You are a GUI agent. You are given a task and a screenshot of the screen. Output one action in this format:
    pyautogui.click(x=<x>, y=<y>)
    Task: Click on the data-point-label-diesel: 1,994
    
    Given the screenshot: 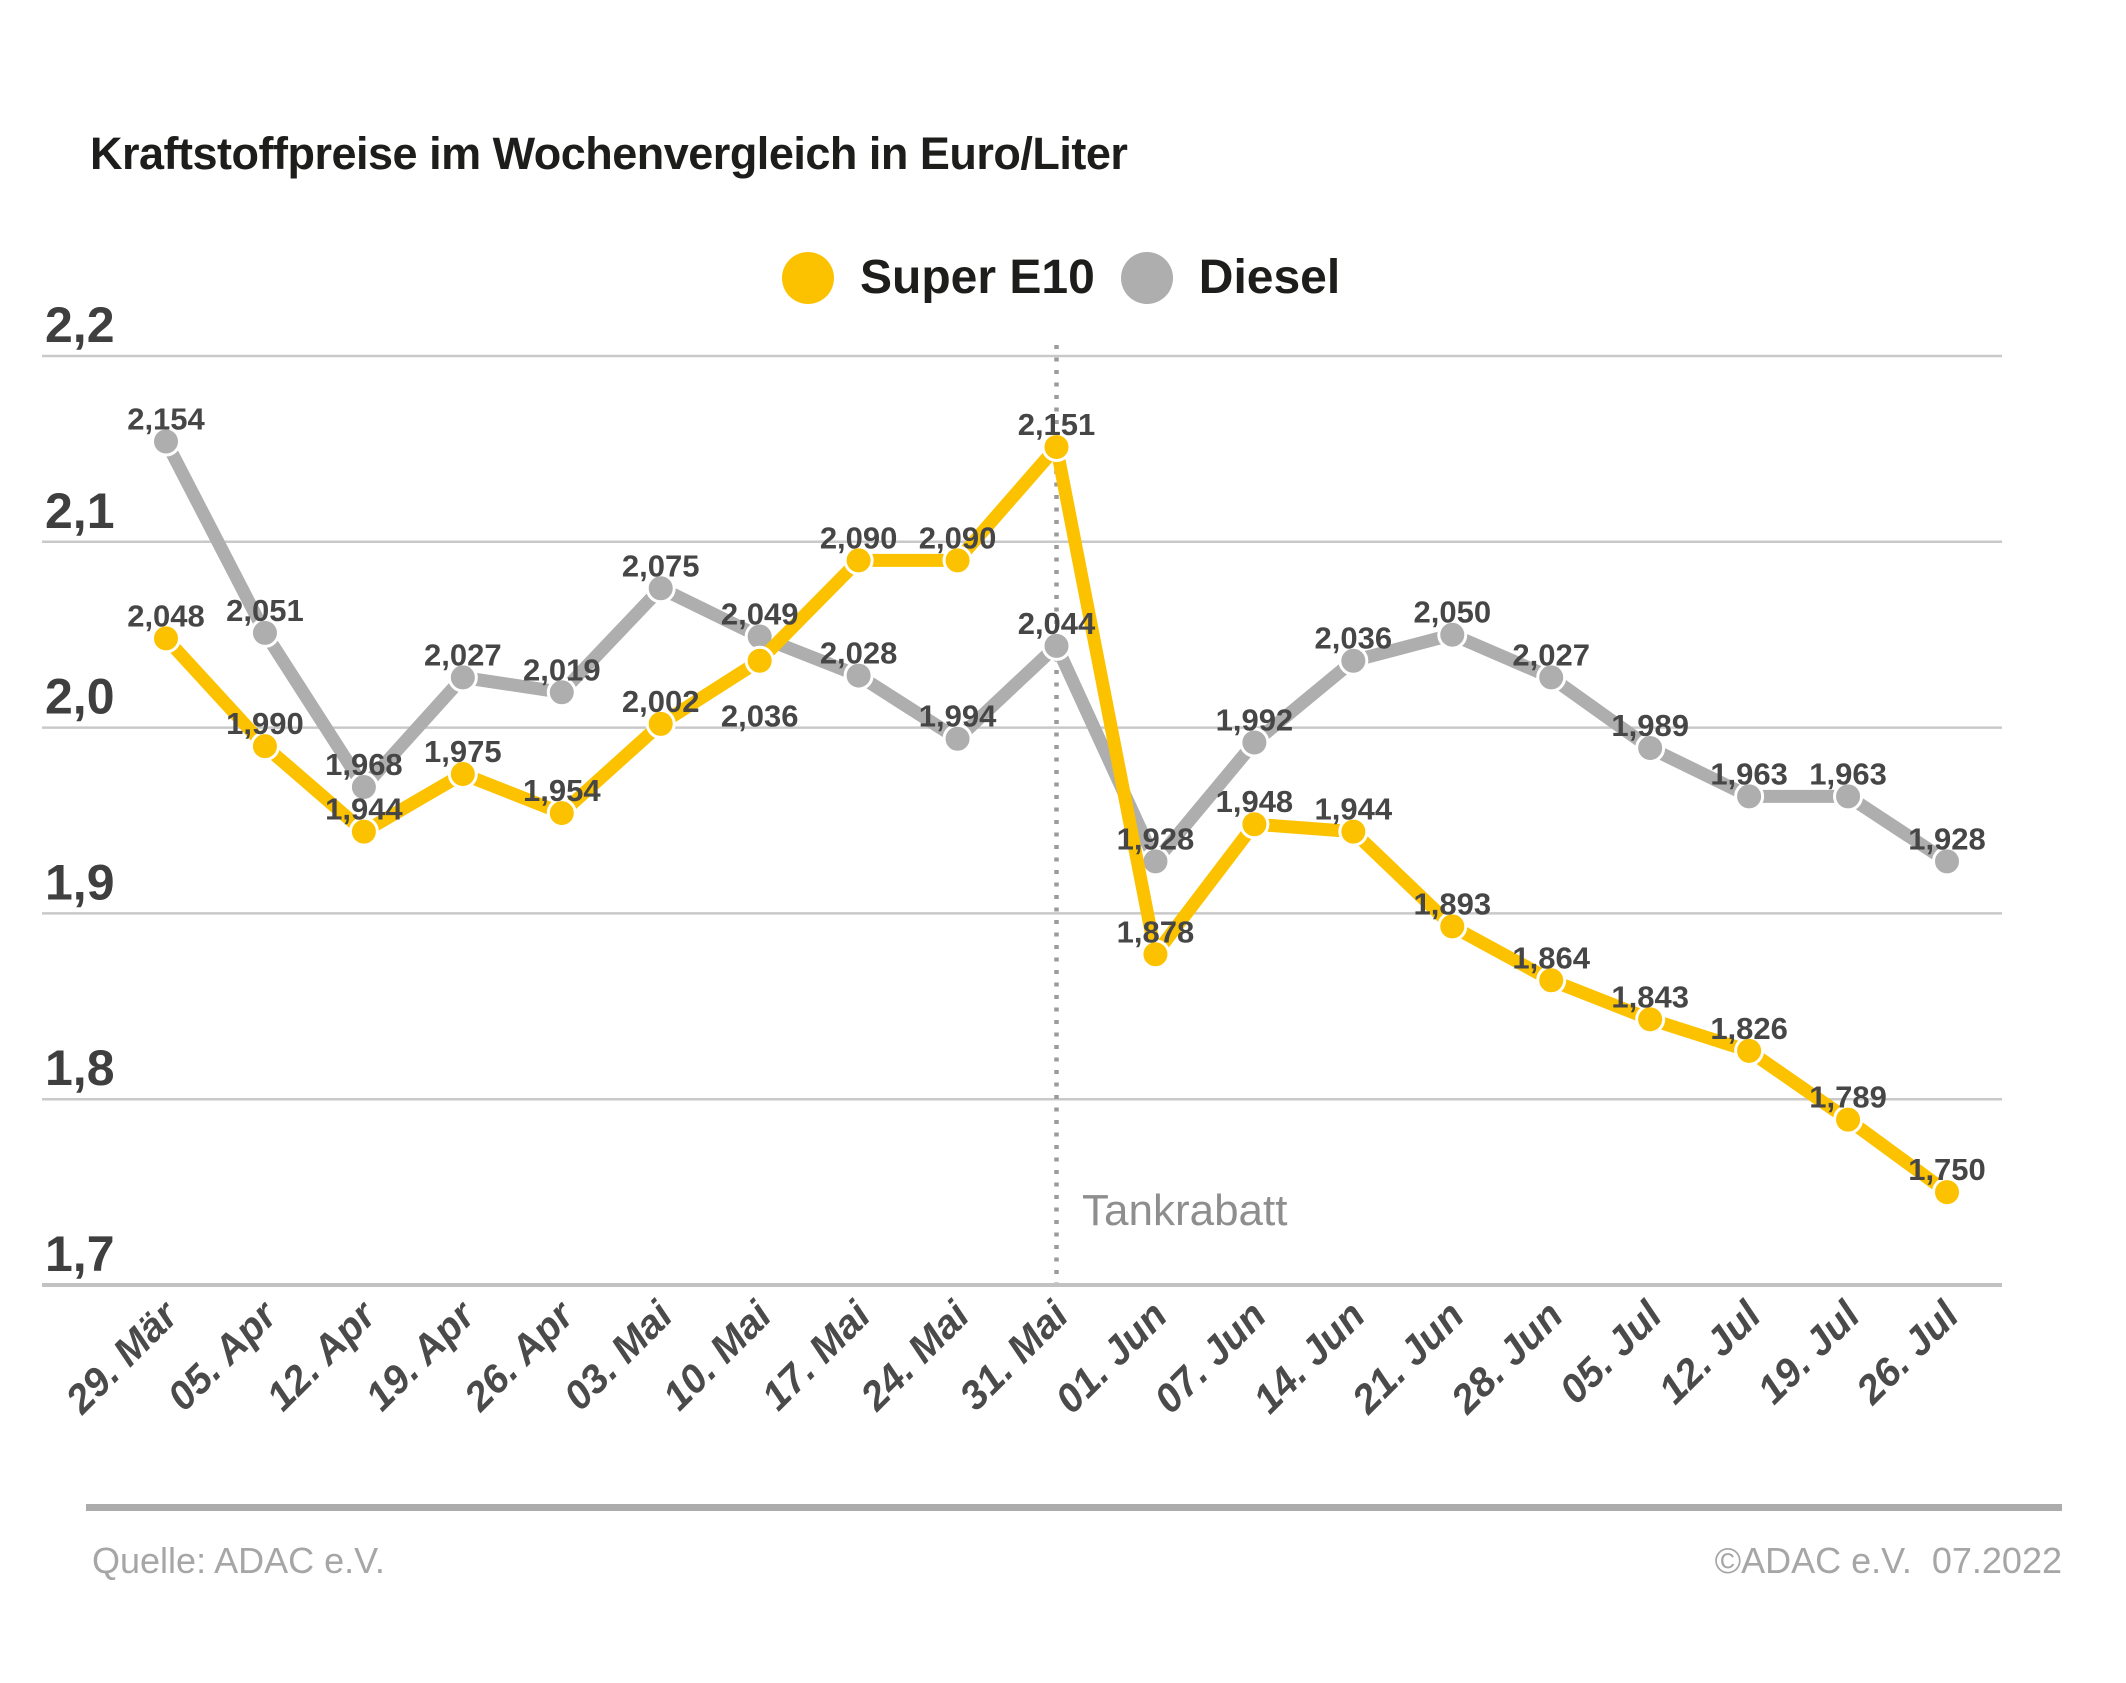 What is the action you would take?
    pyautogui.click(x=958, y=716)
    